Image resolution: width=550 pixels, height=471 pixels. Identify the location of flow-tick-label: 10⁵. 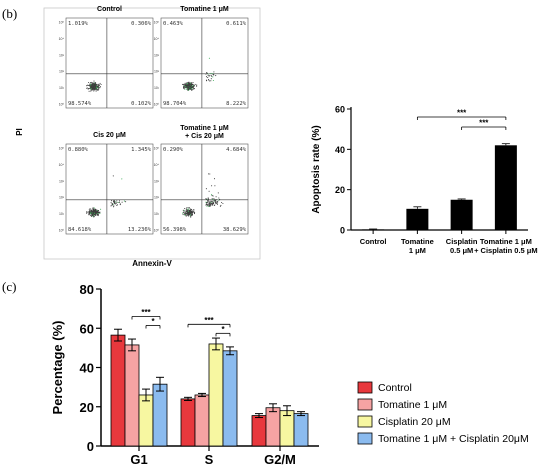
(62, 23).